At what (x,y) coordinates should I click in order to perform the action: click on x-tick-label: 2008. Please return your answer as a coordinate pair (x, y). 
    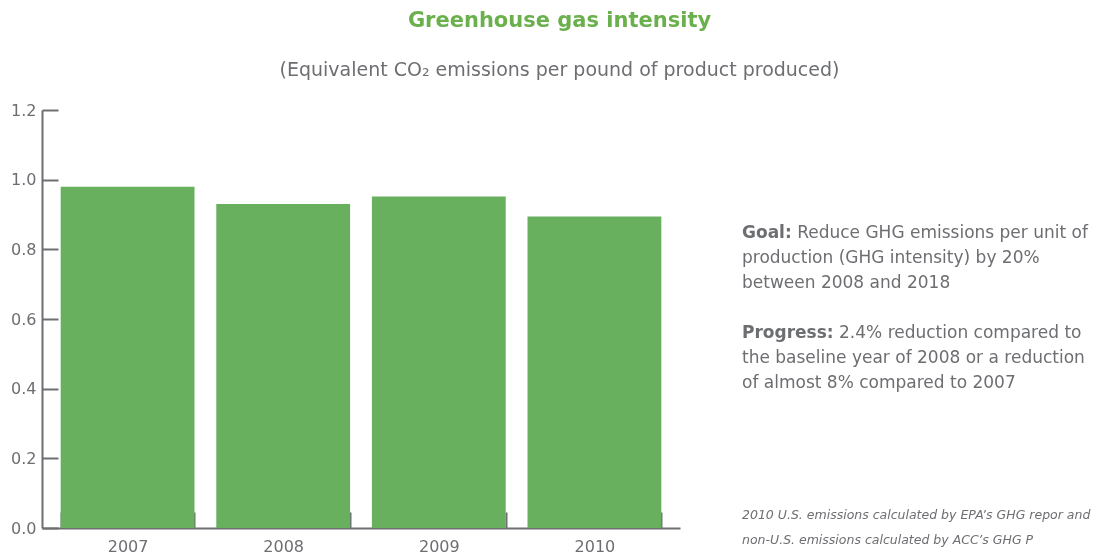
    Looking at the image, I should click on (284, 544).